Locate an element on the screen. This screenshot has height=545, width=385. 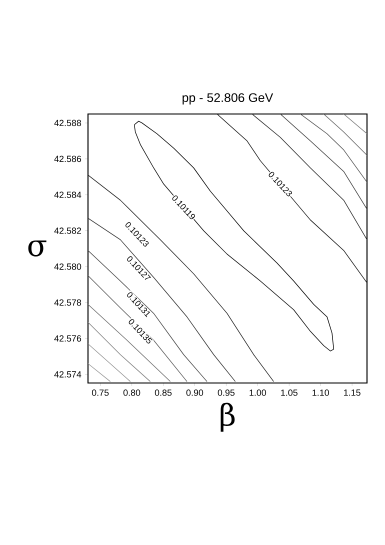
y-tick-label: 42.582 is located at coordinates (68, 231).